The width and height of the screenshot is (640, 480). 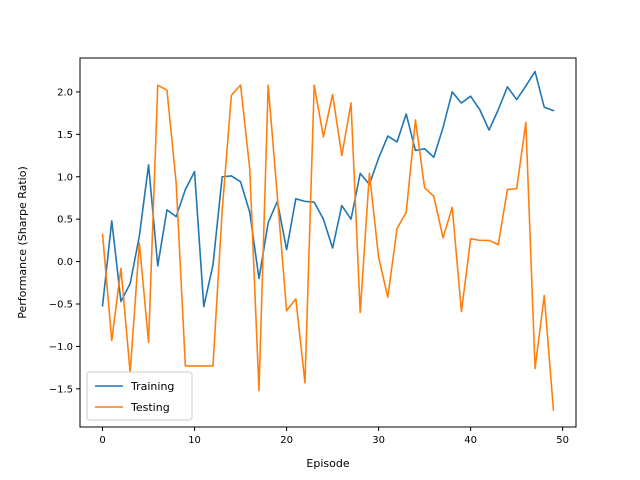 I want to click on y-tick-label: 0.5, so click(x=65, y=220).